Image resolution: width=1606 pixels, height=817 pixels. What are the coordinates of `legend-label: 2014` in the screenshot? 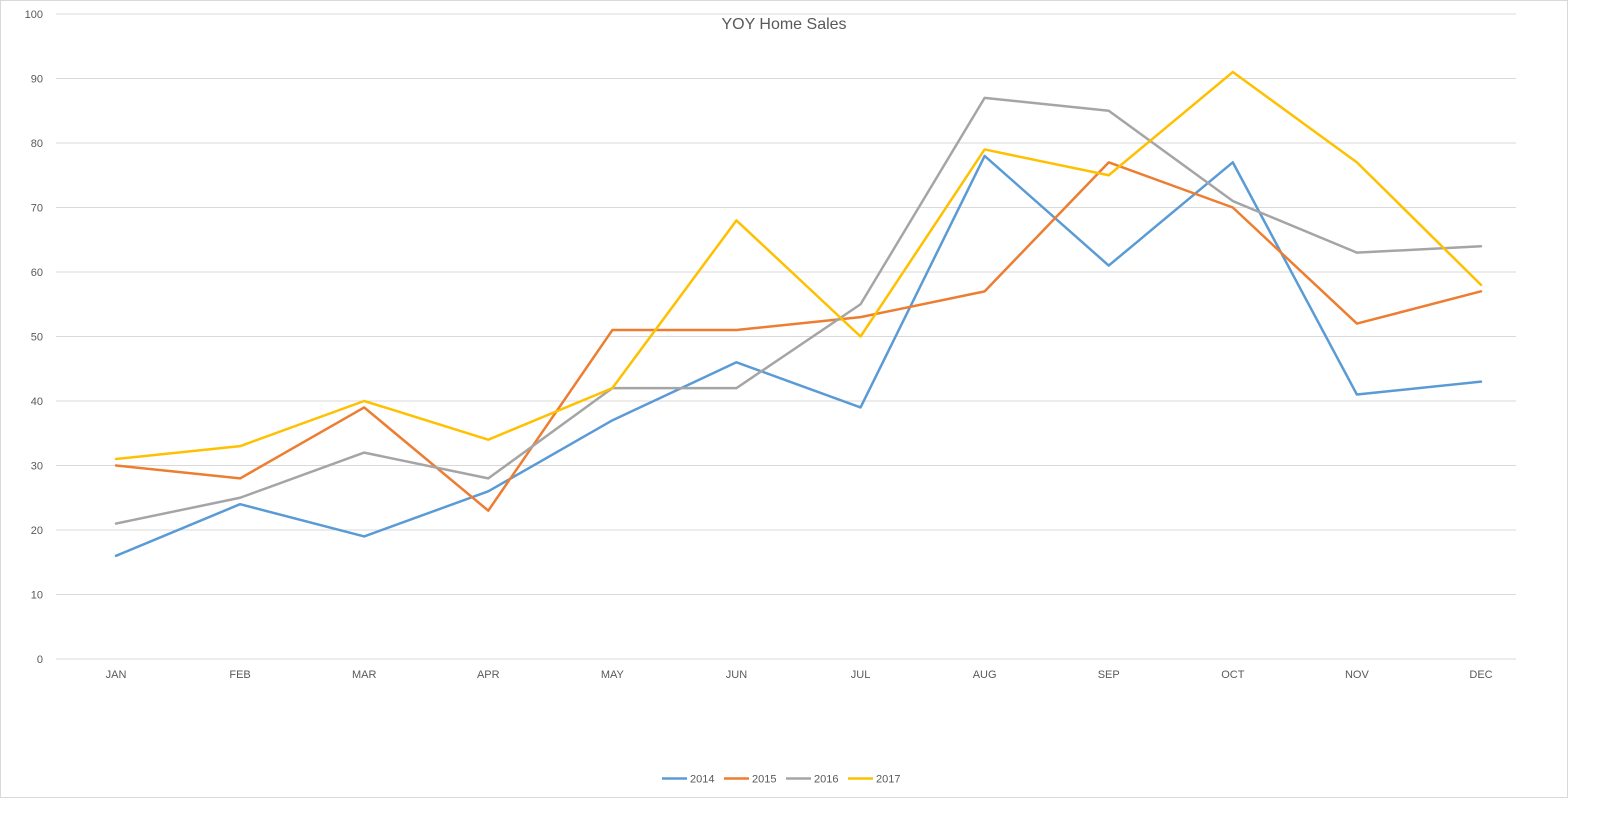 It's located at (702, 780).